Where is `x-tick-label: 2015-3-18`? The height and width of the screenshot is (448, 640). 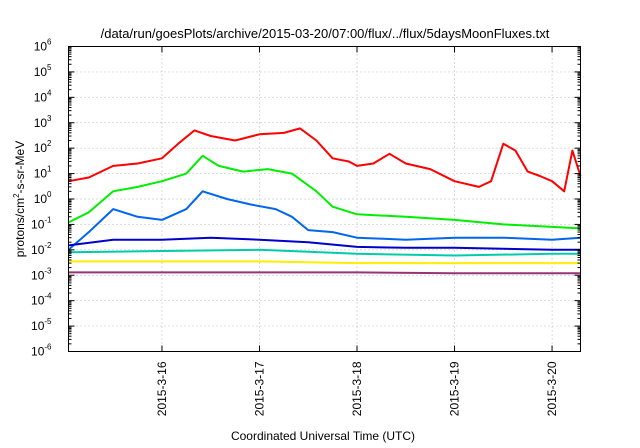 x-tick-label: 2015-3-18 is located at coordinates (357, 388).